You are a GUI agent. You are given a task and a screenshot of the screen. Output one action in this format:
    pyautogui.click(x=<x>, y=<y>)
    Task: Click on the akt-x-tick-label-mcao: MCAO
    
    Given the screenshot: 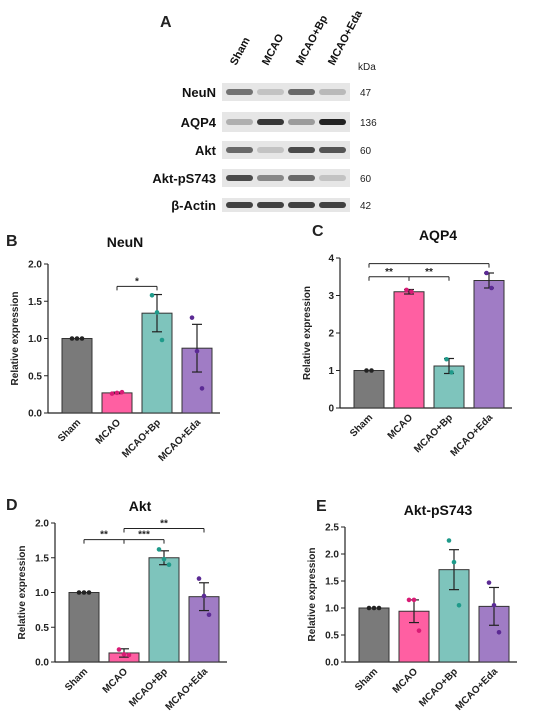 What is the action you would take?
    pyautogui.click(x=116, y=681)
    